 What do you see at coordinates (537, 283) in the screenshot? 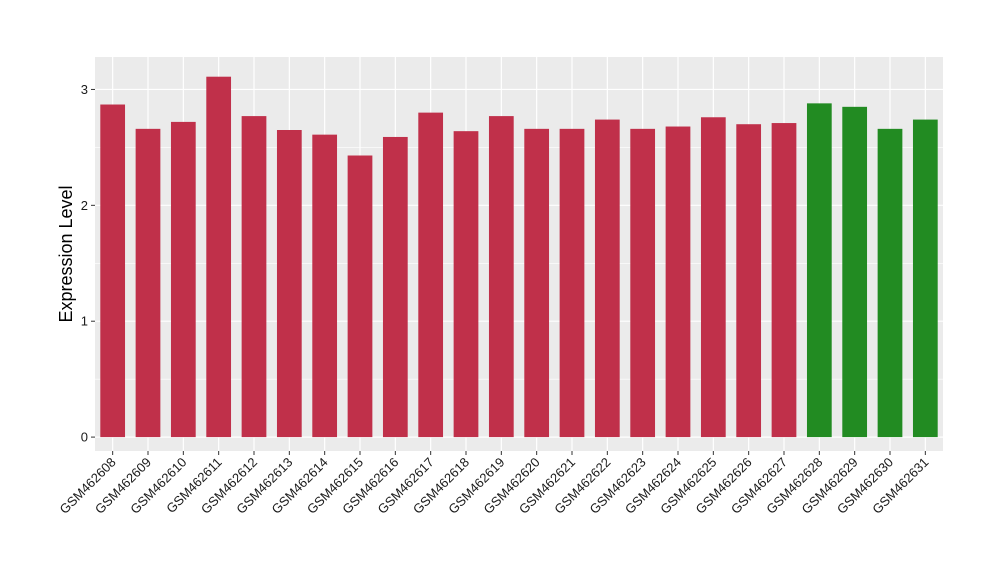
I see `bar-GSM462620` at bounding box center [537, 283].